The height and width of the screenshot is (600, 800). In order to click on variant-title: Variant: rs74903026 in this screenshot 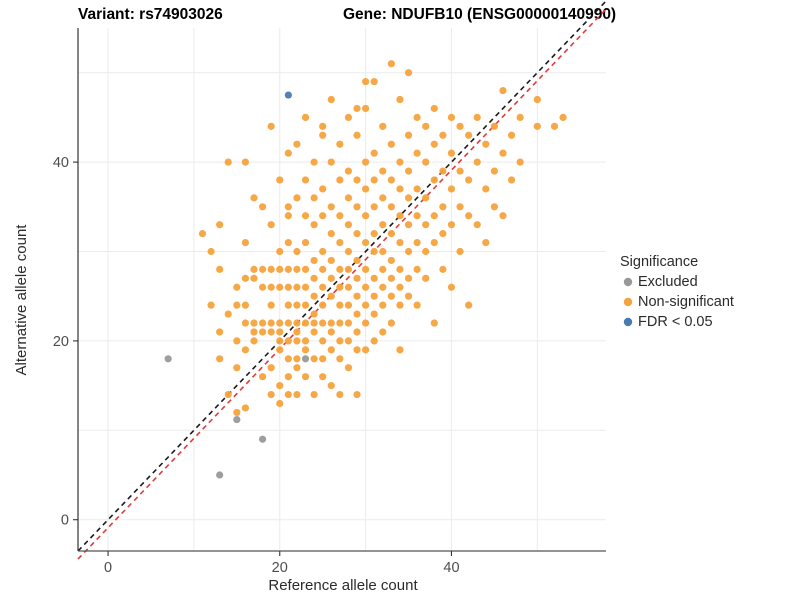, I will do `click(150, 14)`.